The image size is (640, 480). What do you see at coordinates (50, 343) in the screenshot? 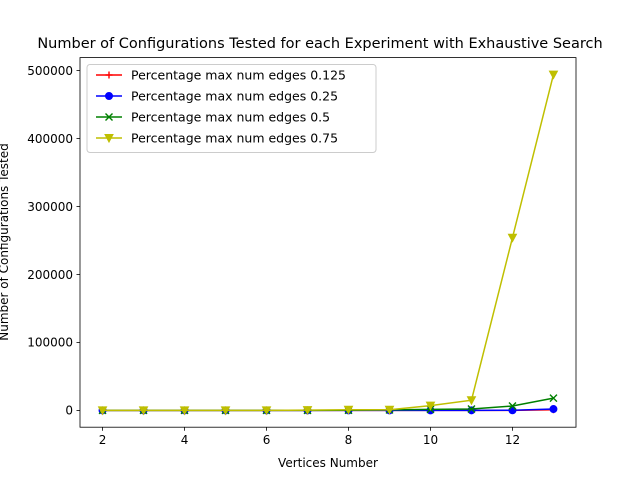
I see `y-tick-label: 100000` at bounding box center [50, 343].